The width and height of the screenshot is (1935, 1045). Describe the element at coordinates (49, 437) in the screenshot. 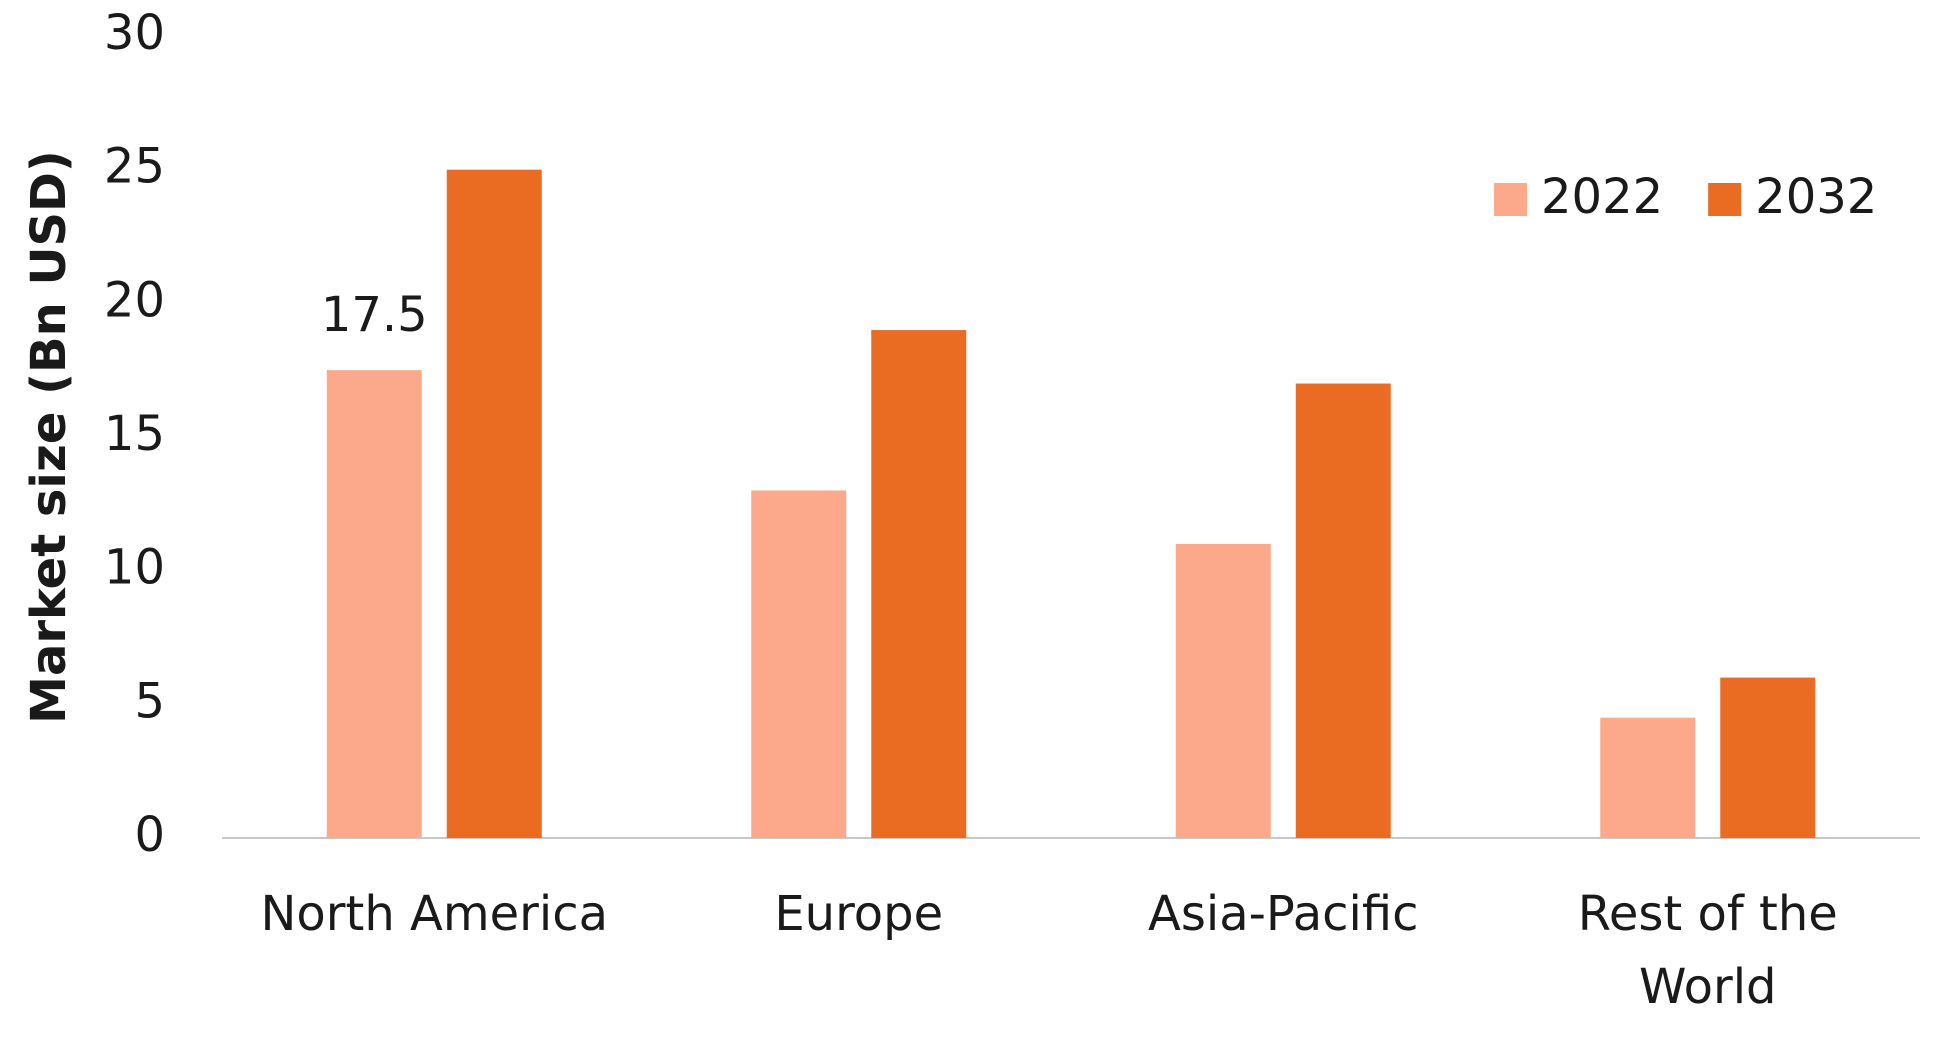

I see `y-axis-title: Market size (Bn USD)` at that location.